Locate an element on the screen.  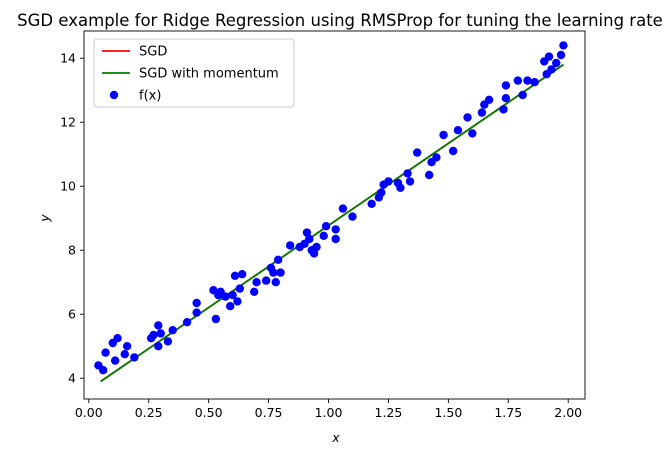
x-tick-label: 0.75 is located at coordinates (269, 412).